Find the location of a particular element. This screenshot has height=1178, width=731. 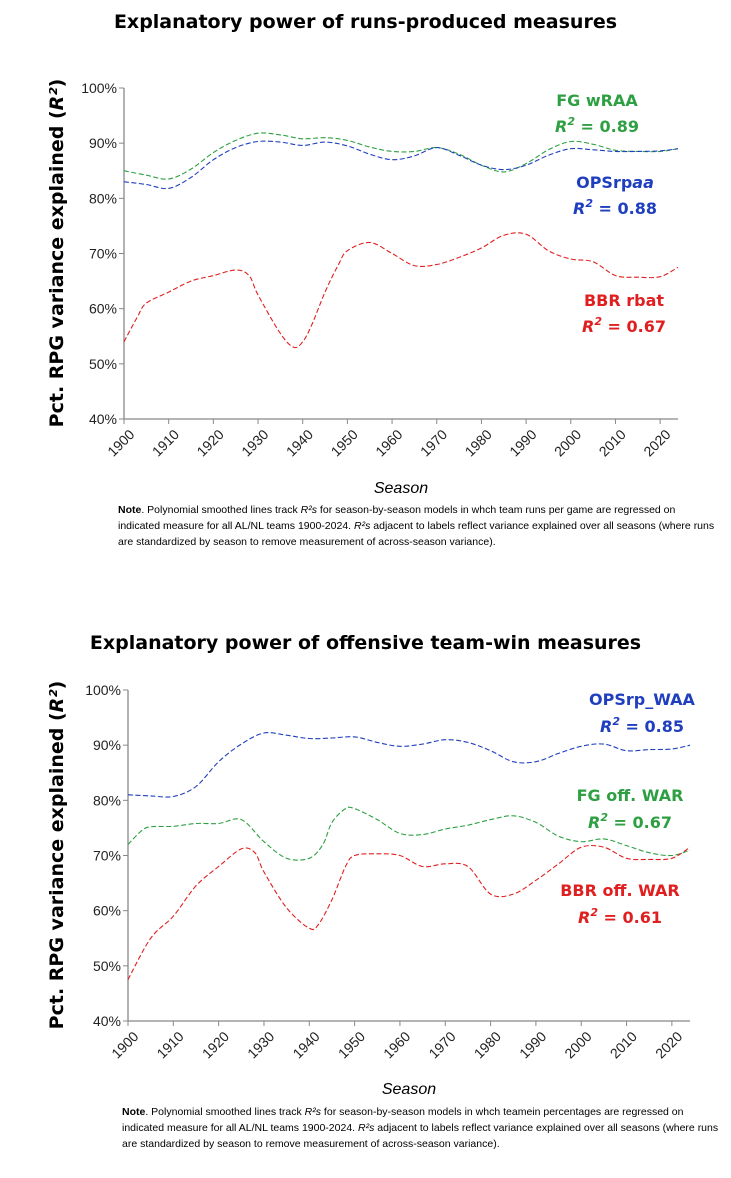

x-axis-title: Season is located at coordinates (409, 1089).